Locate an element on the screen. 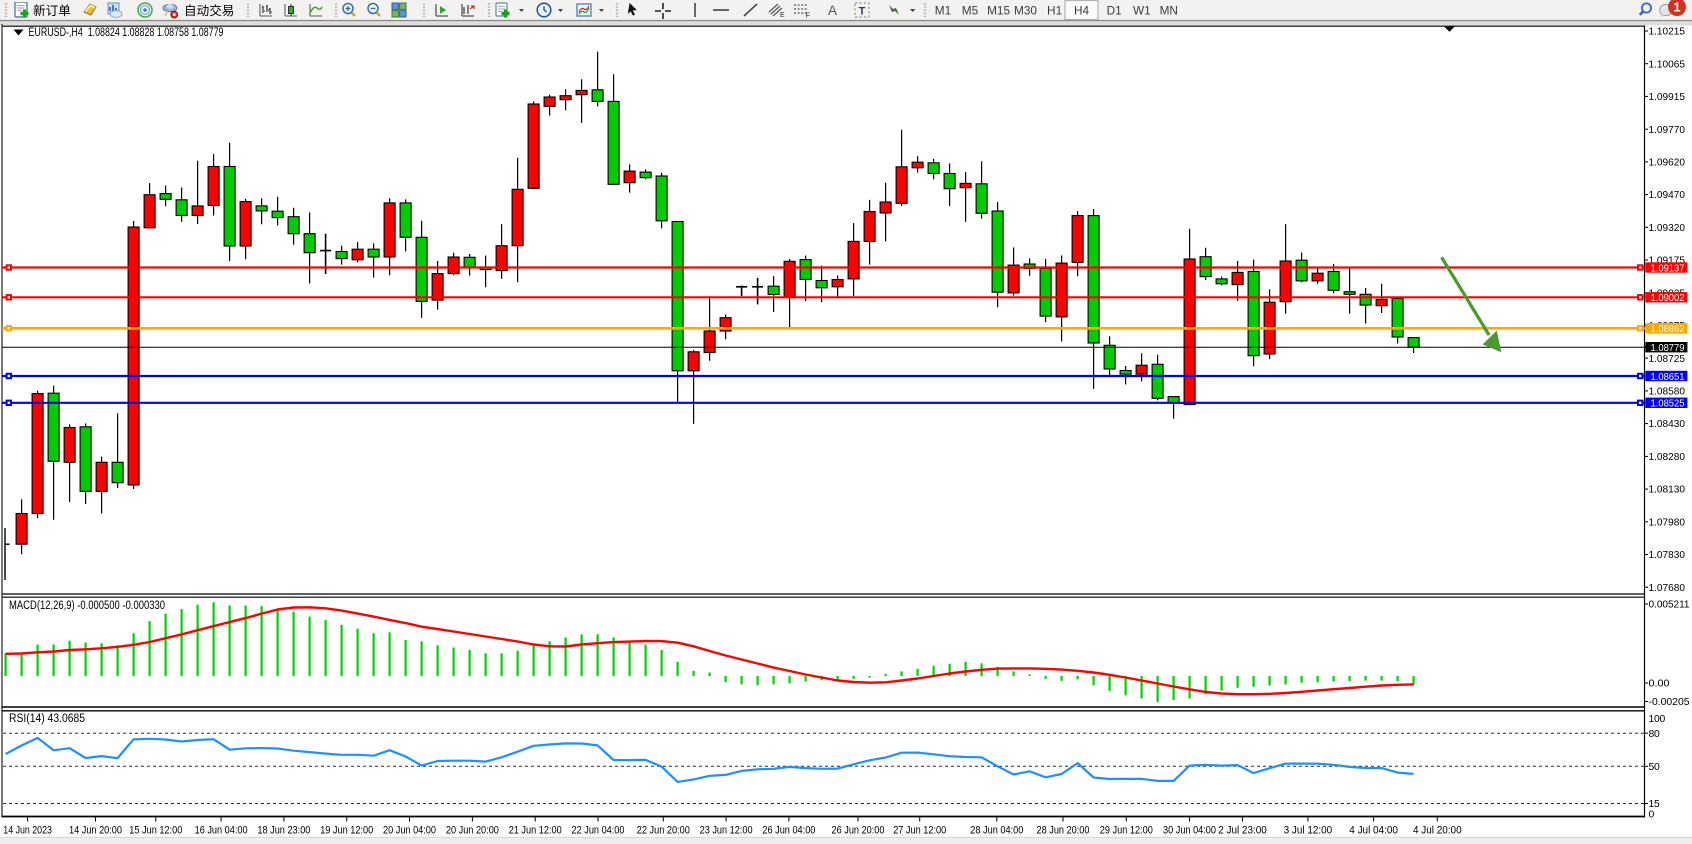 This screenshot has height=844, width=1692. svg-text: 0.005211 is located at coordinates (1669, 605).